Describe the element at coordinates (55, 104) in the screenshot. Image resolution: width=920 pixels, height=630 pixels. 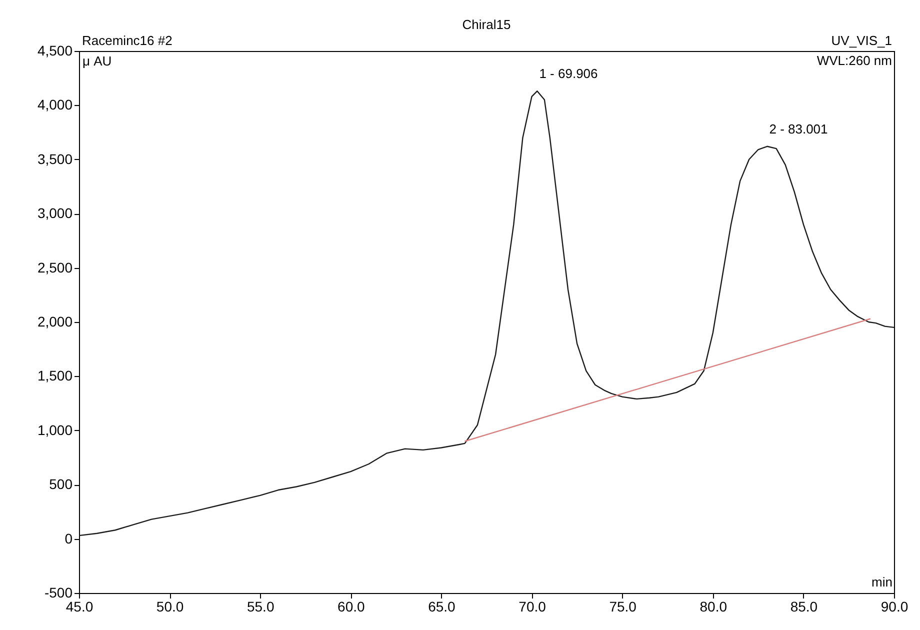
I see `y-tick-label: 4,000` at that location.